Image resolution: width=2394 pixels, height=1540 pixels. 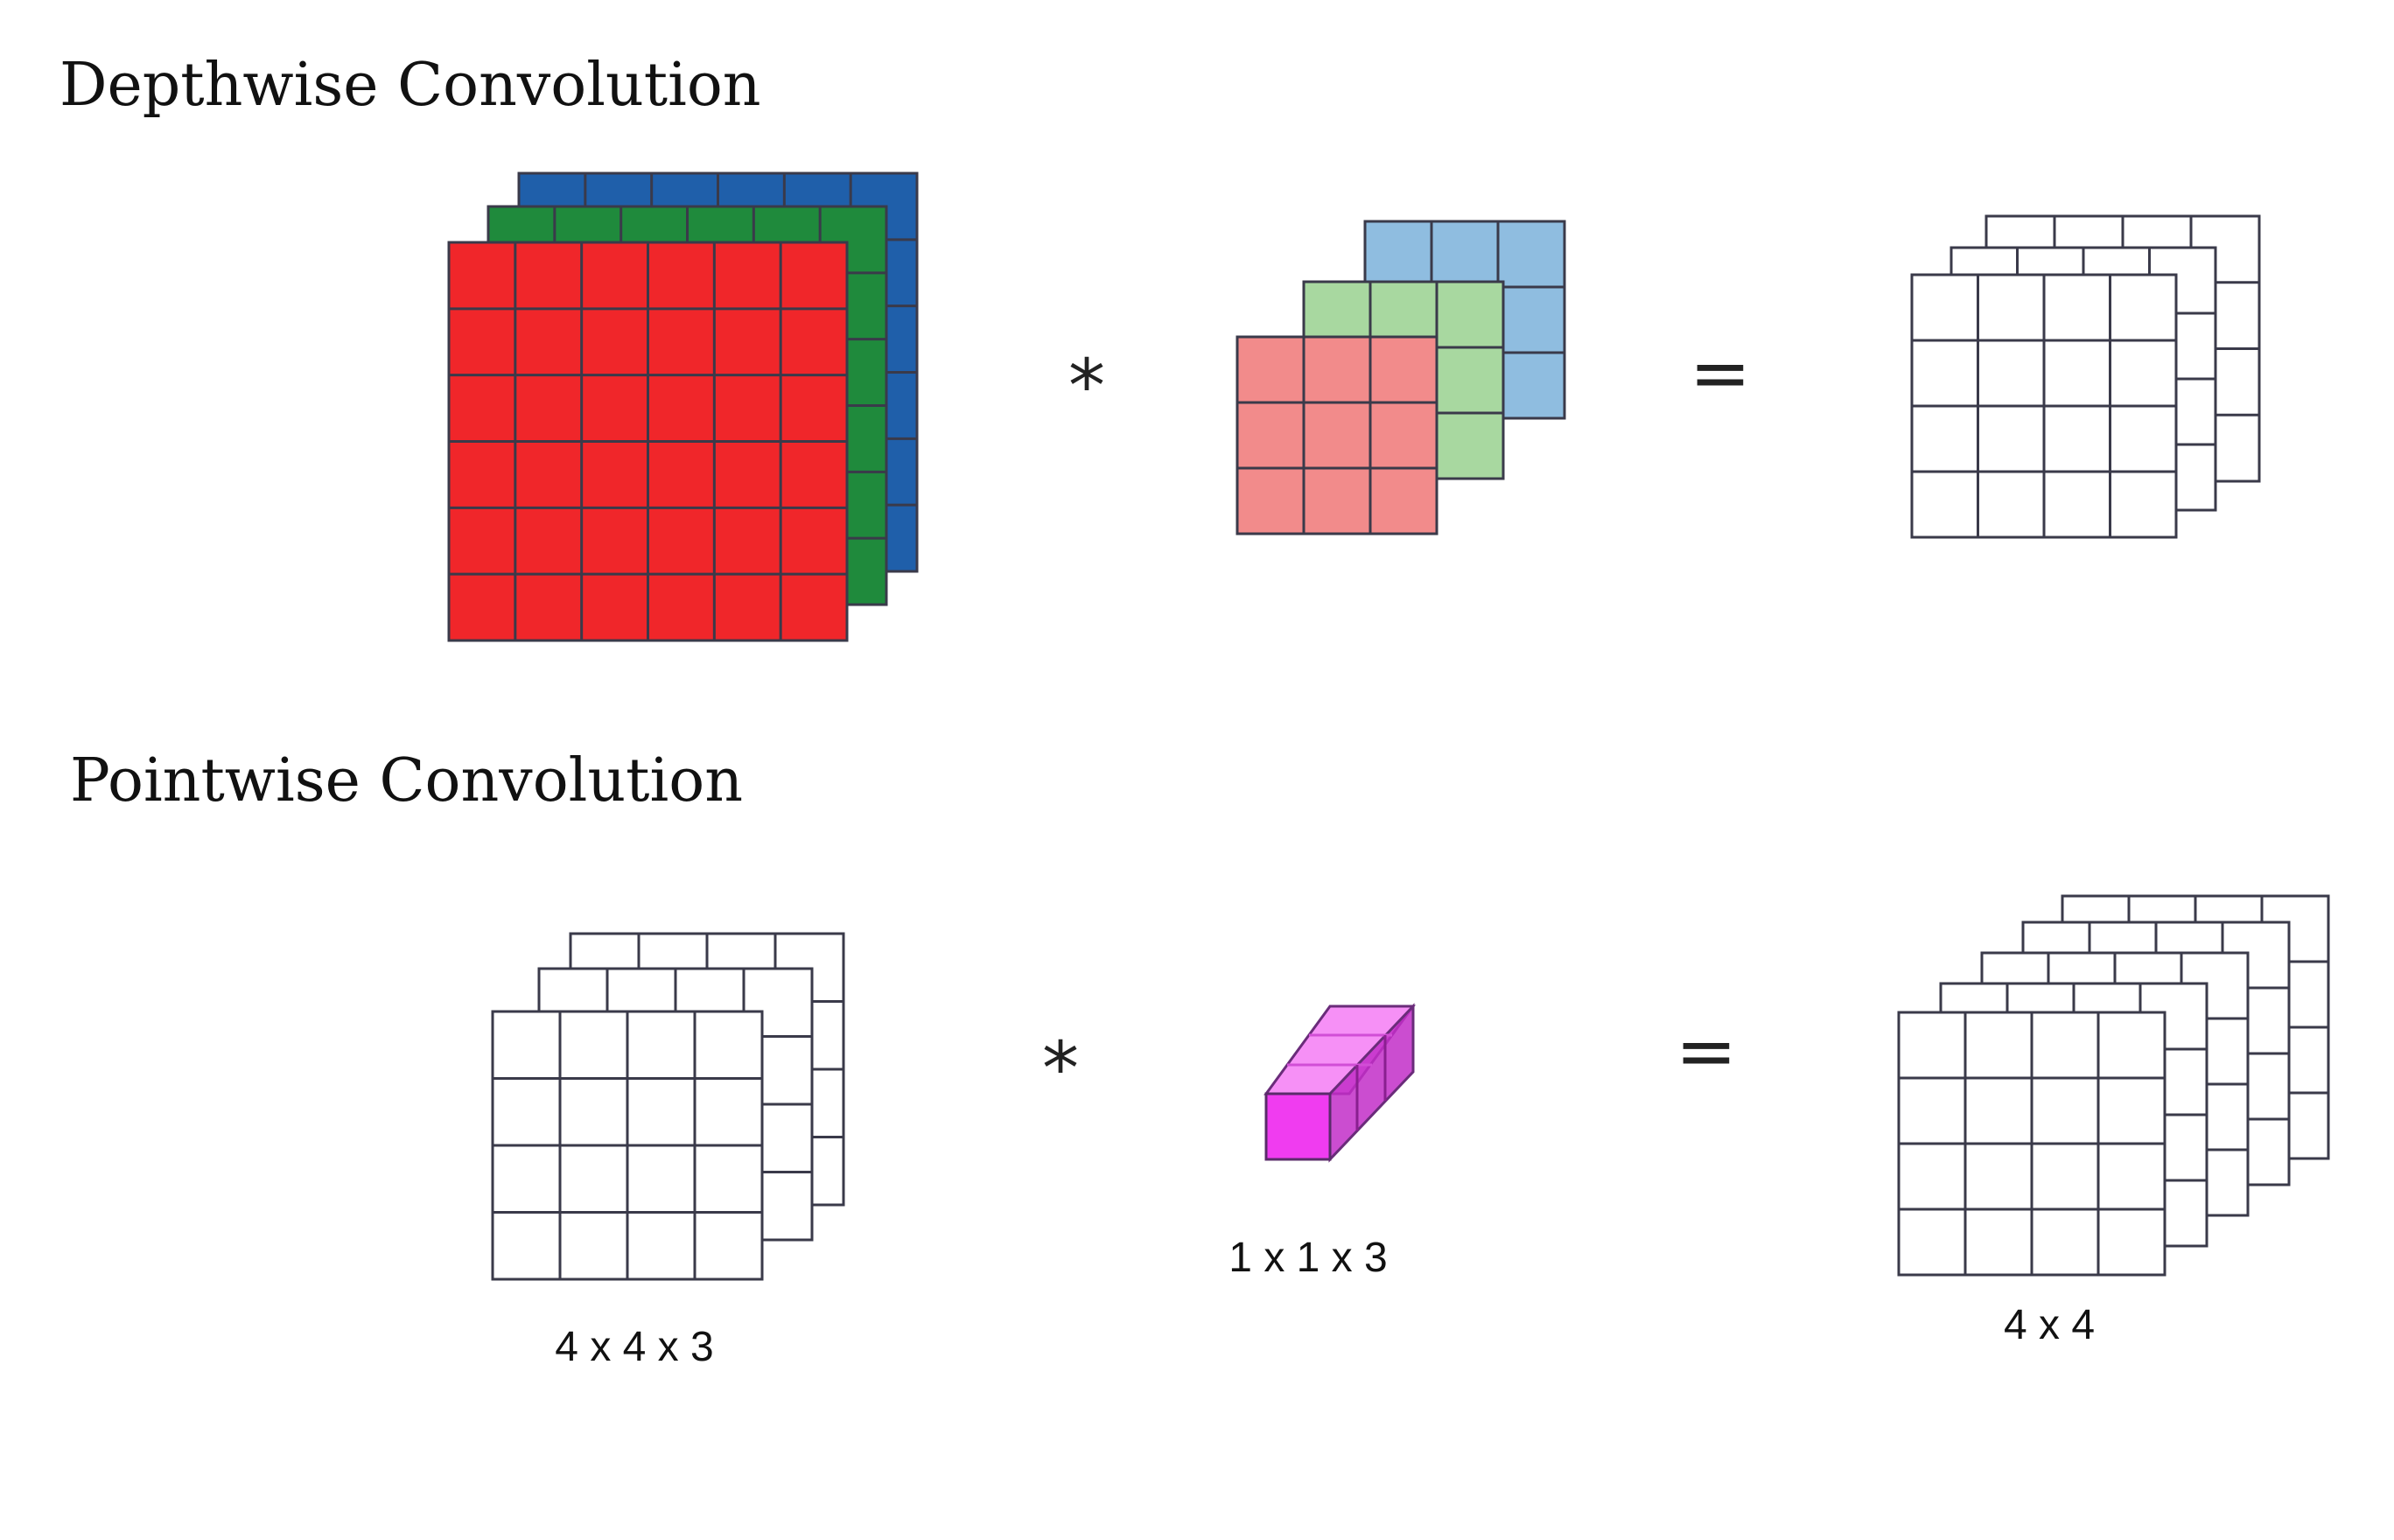 I want to click on depthwise-title: Depthwise Convolution, so click(x=410, y=85).